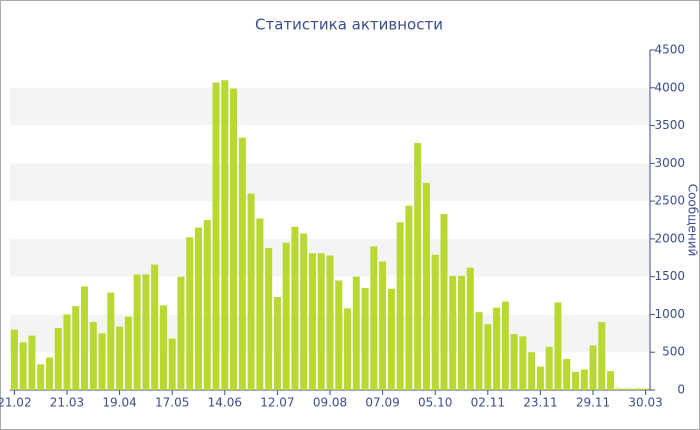 The width and height of the screenshot is (700, 430). What do you see at coordinates (669, 276) in the screenshot?
I see `y-tick-label: 1500` at bounding box center [669, 276].